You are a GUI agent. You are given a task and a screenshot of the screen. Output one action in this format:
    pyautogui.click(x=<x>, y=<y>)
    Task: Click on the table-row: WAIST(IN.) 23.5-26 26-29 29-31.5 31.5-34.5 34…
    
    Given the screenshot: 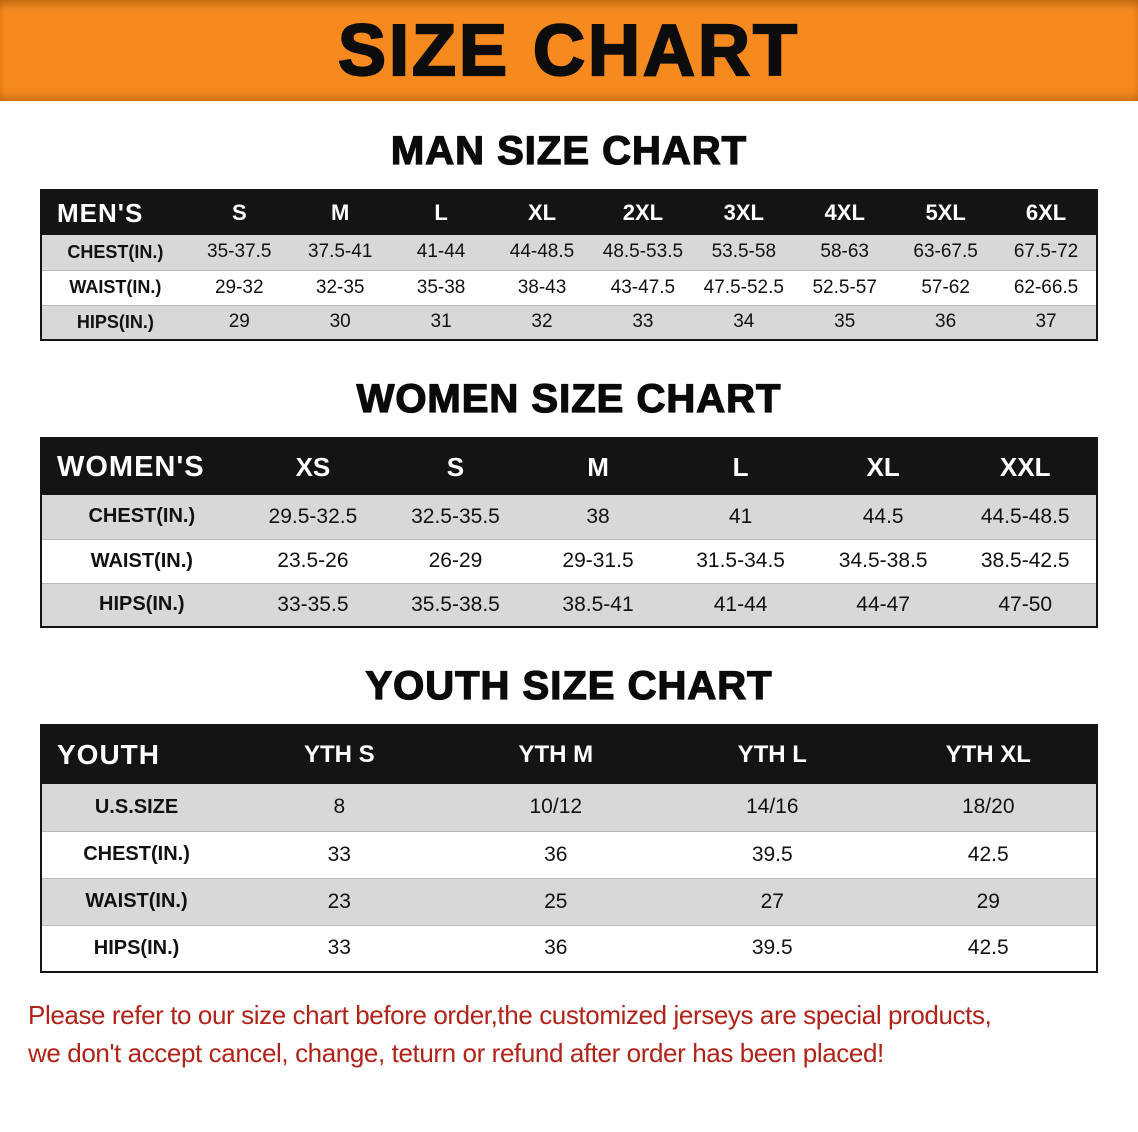 What is the action you would take?
    pyautogui.click(x=569, y=561)
    